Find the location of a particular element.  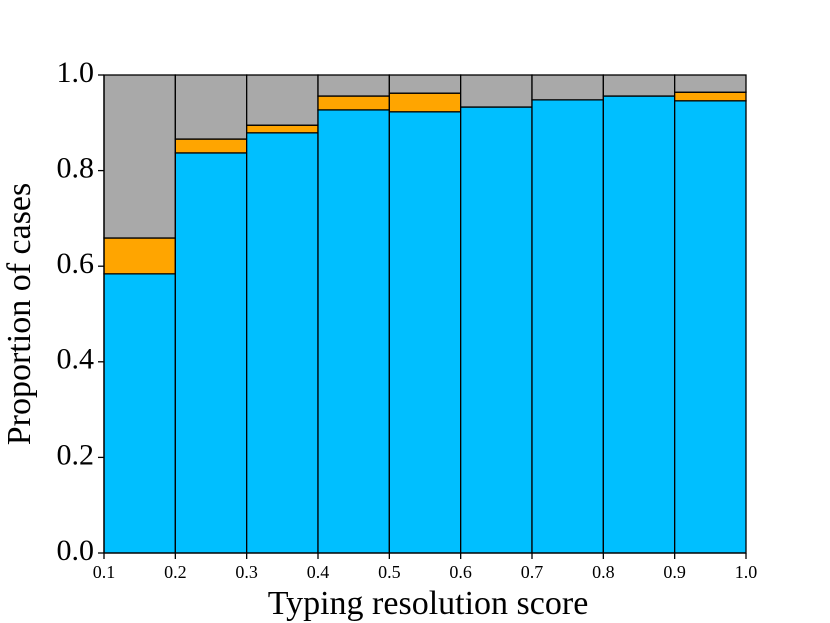

y-tick-label: 1.0 is located at coordinates (76, 72).